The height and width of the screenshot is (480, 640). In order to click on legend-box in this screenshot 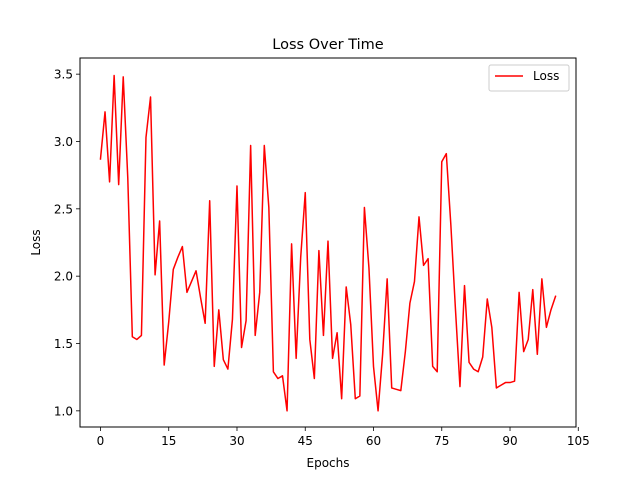, I will do `click(529, 78)`.